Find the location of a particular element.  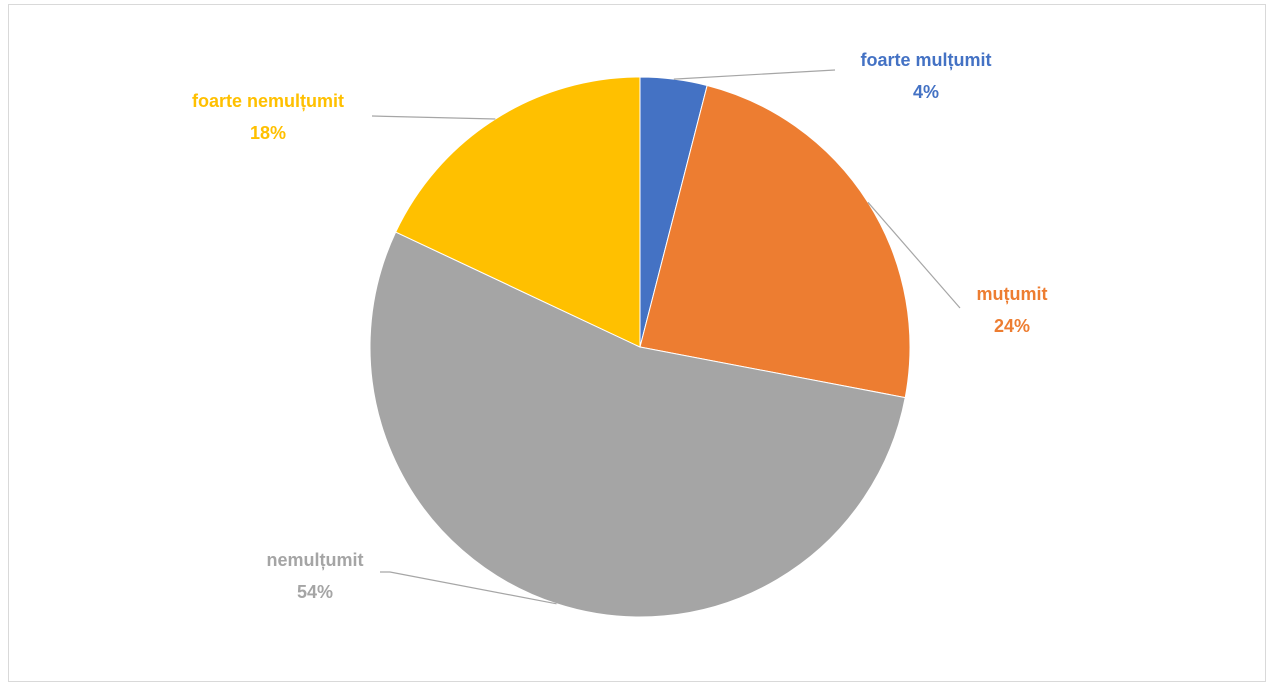

leader-line-mutumit is located at coordinates (914, 255).